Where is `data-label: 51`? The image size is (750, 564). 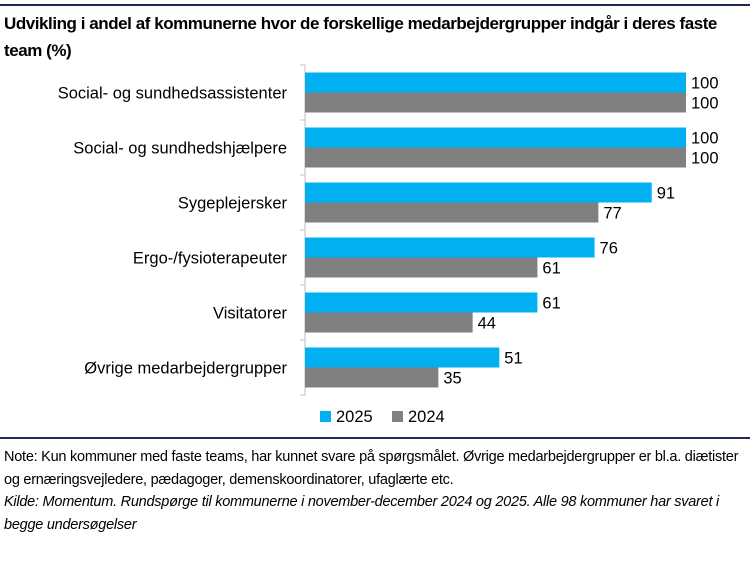
data-label: 51 is located at coordinates (513, 359).